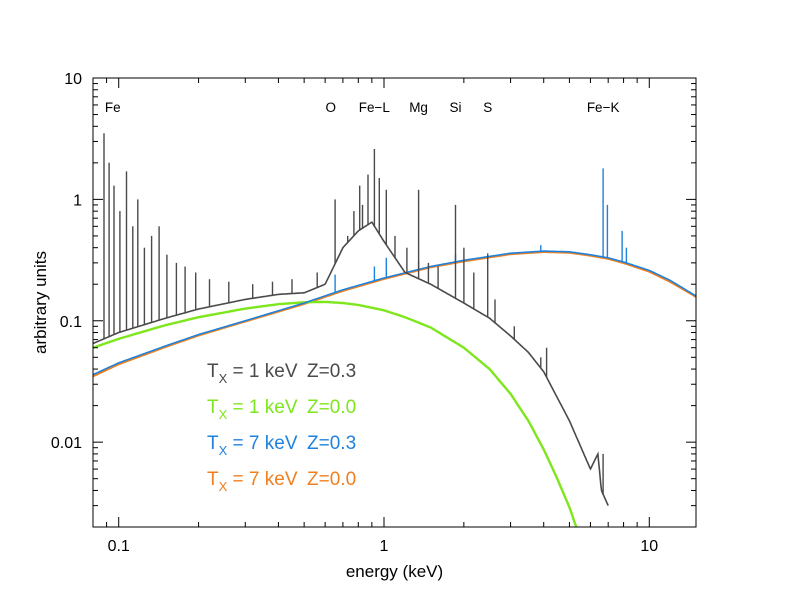  What do you see at coordinates (649, 546) in the screenshot?
I see `x-tick-label: 10` at bounding box center [649, 546].